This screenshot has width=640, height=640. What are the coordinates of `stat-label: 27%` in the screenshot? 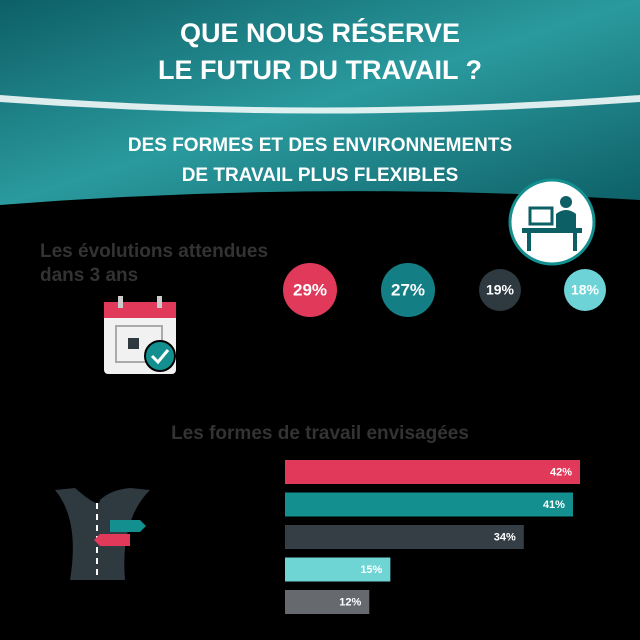 It's located at (408, 289).